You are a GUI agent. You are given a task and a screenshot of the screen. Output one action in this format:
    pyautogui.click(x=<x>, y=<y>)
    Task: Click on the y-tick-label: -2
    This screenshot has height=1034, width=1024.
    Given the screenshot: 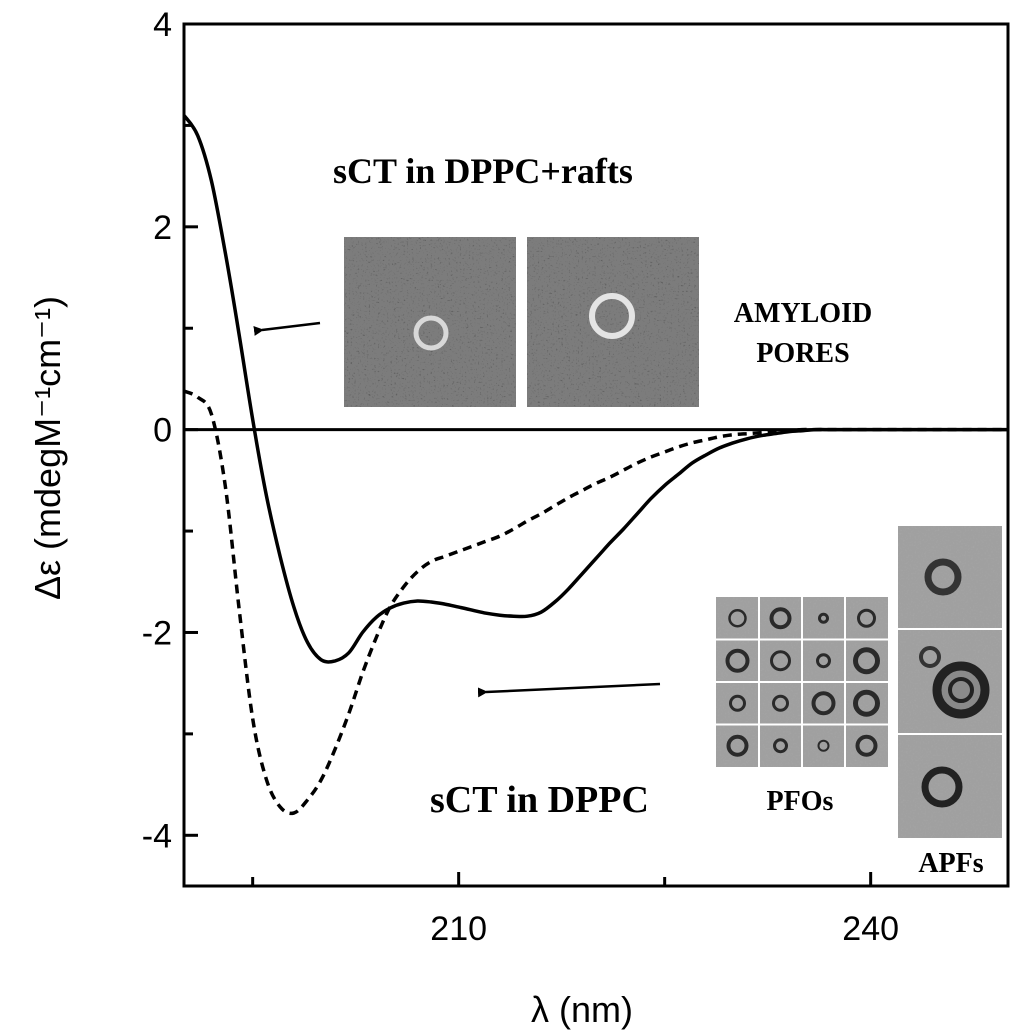 What is the action you would take?
    pyautogui.click(x=157, y=633)
    